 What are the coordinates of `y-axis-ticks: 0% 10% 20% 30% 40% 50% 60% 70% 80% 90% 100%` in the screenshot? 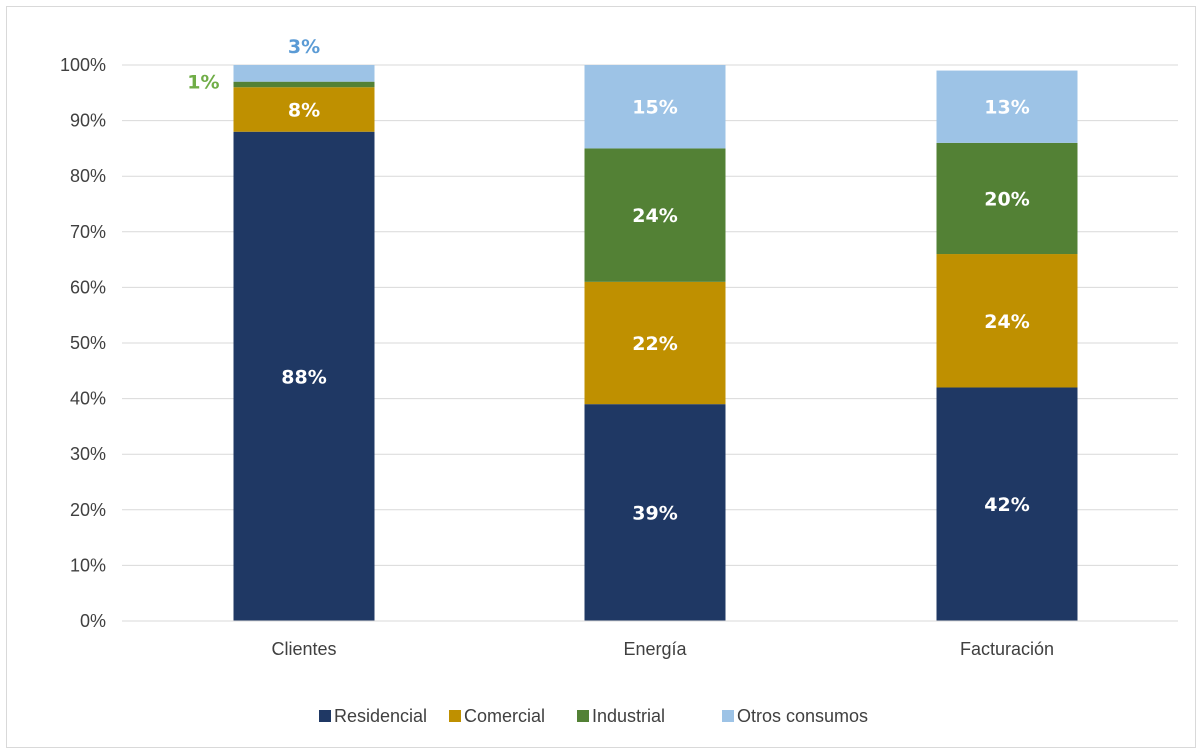 It's located at (83, 343).